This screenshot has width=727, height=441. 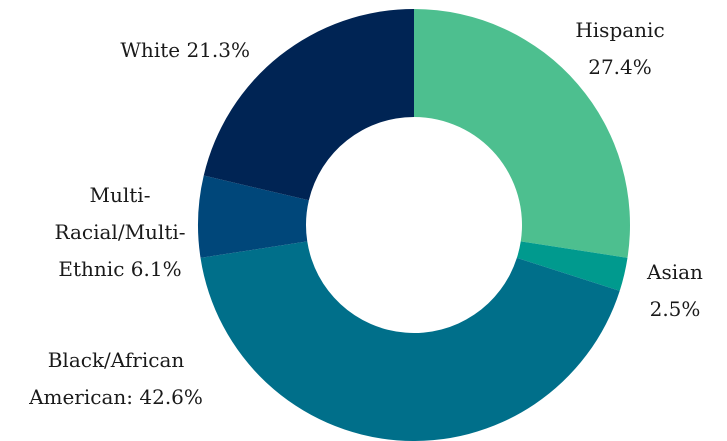 I want to click on value-label: 42.6%, so click(x=171, y=397).